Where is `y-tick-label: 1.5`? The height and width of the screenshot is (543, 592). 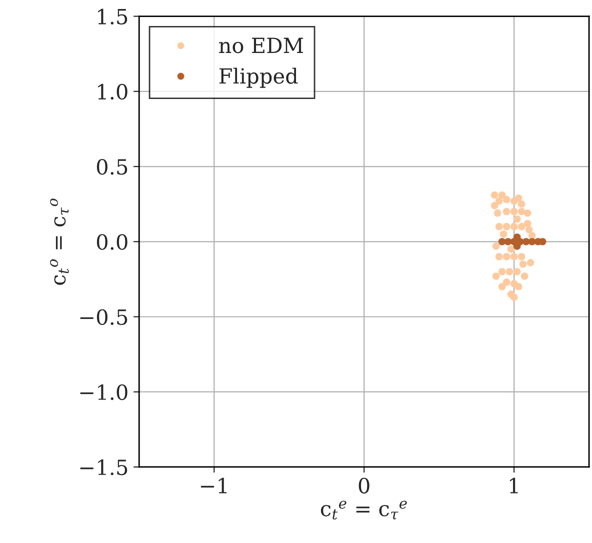 y-tick-label: 1.5 is located at coordinates (113, 16).